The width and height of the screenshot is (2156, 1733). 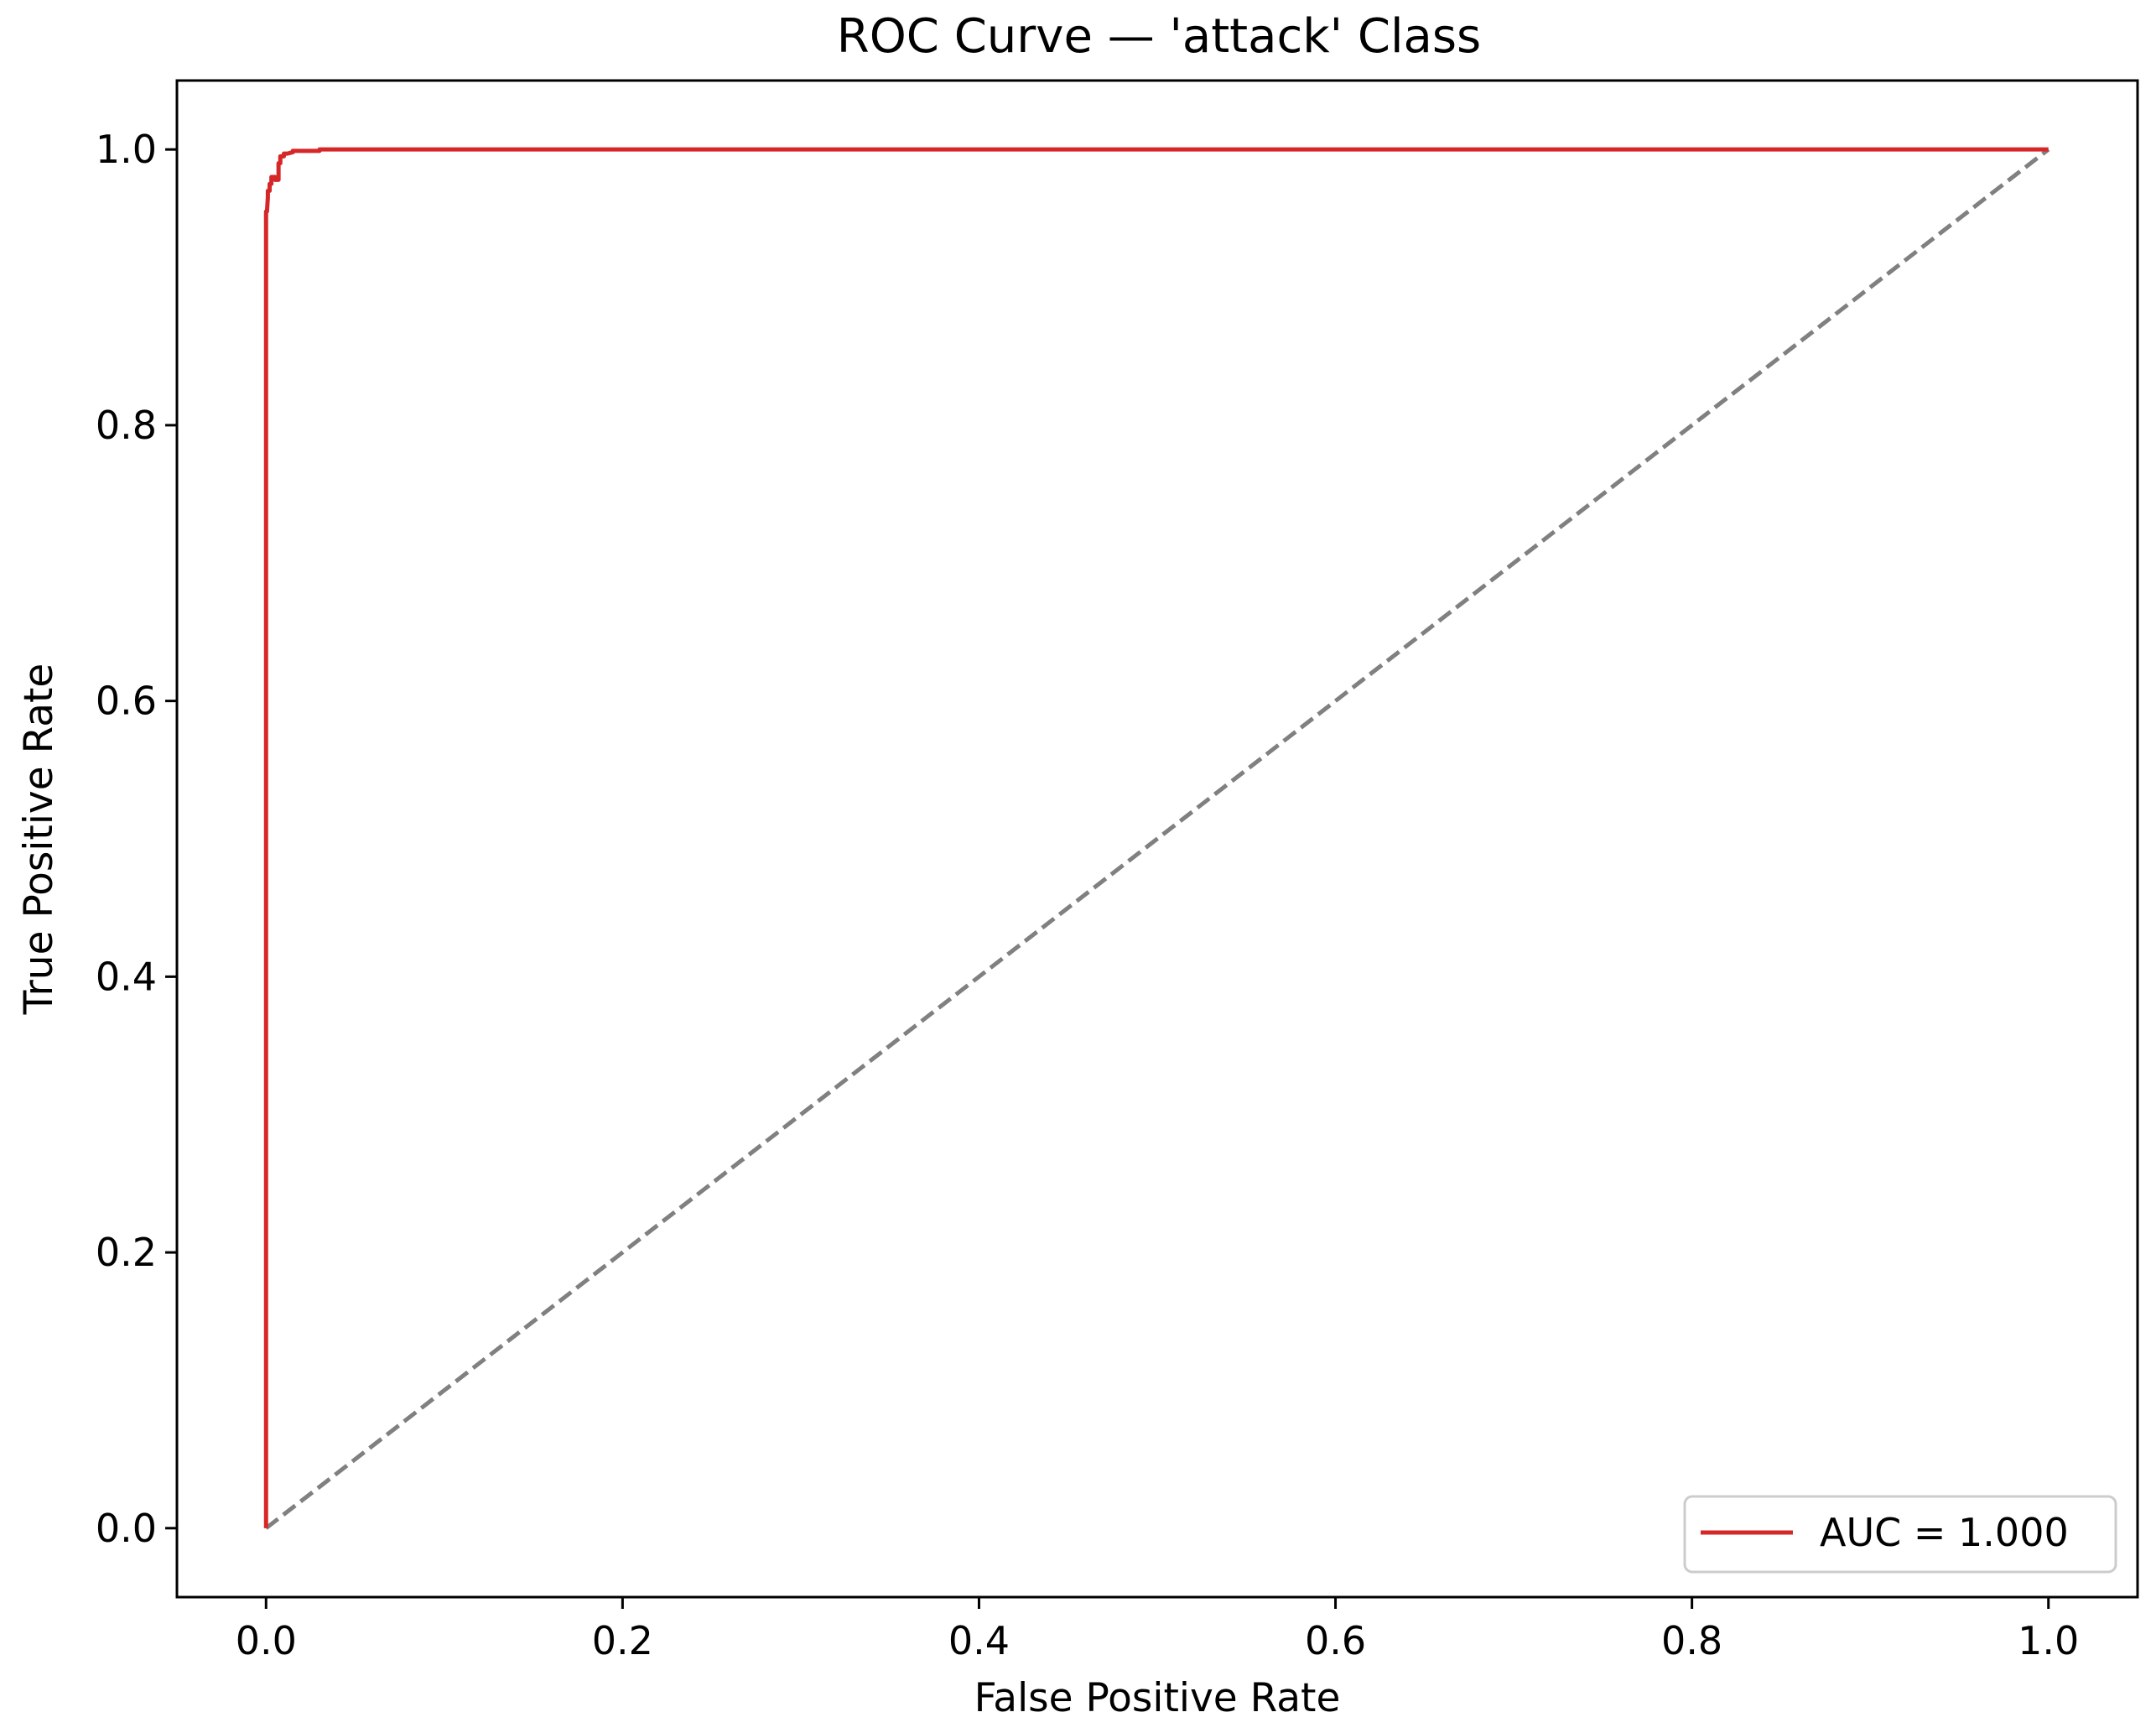 I want to click on y-tick-label: 0.2, so click(x=127, y=1252).